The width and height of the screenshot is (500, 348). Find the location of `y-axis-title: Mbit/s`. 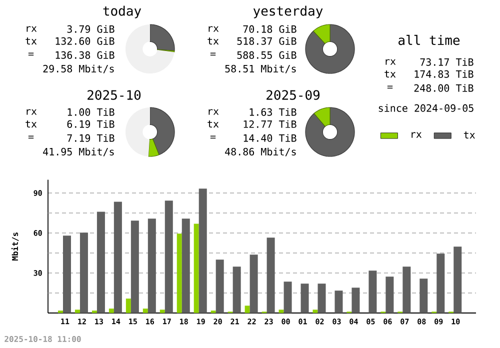

y-axis-title: Mbit/s is located at coordinates (15, 246).